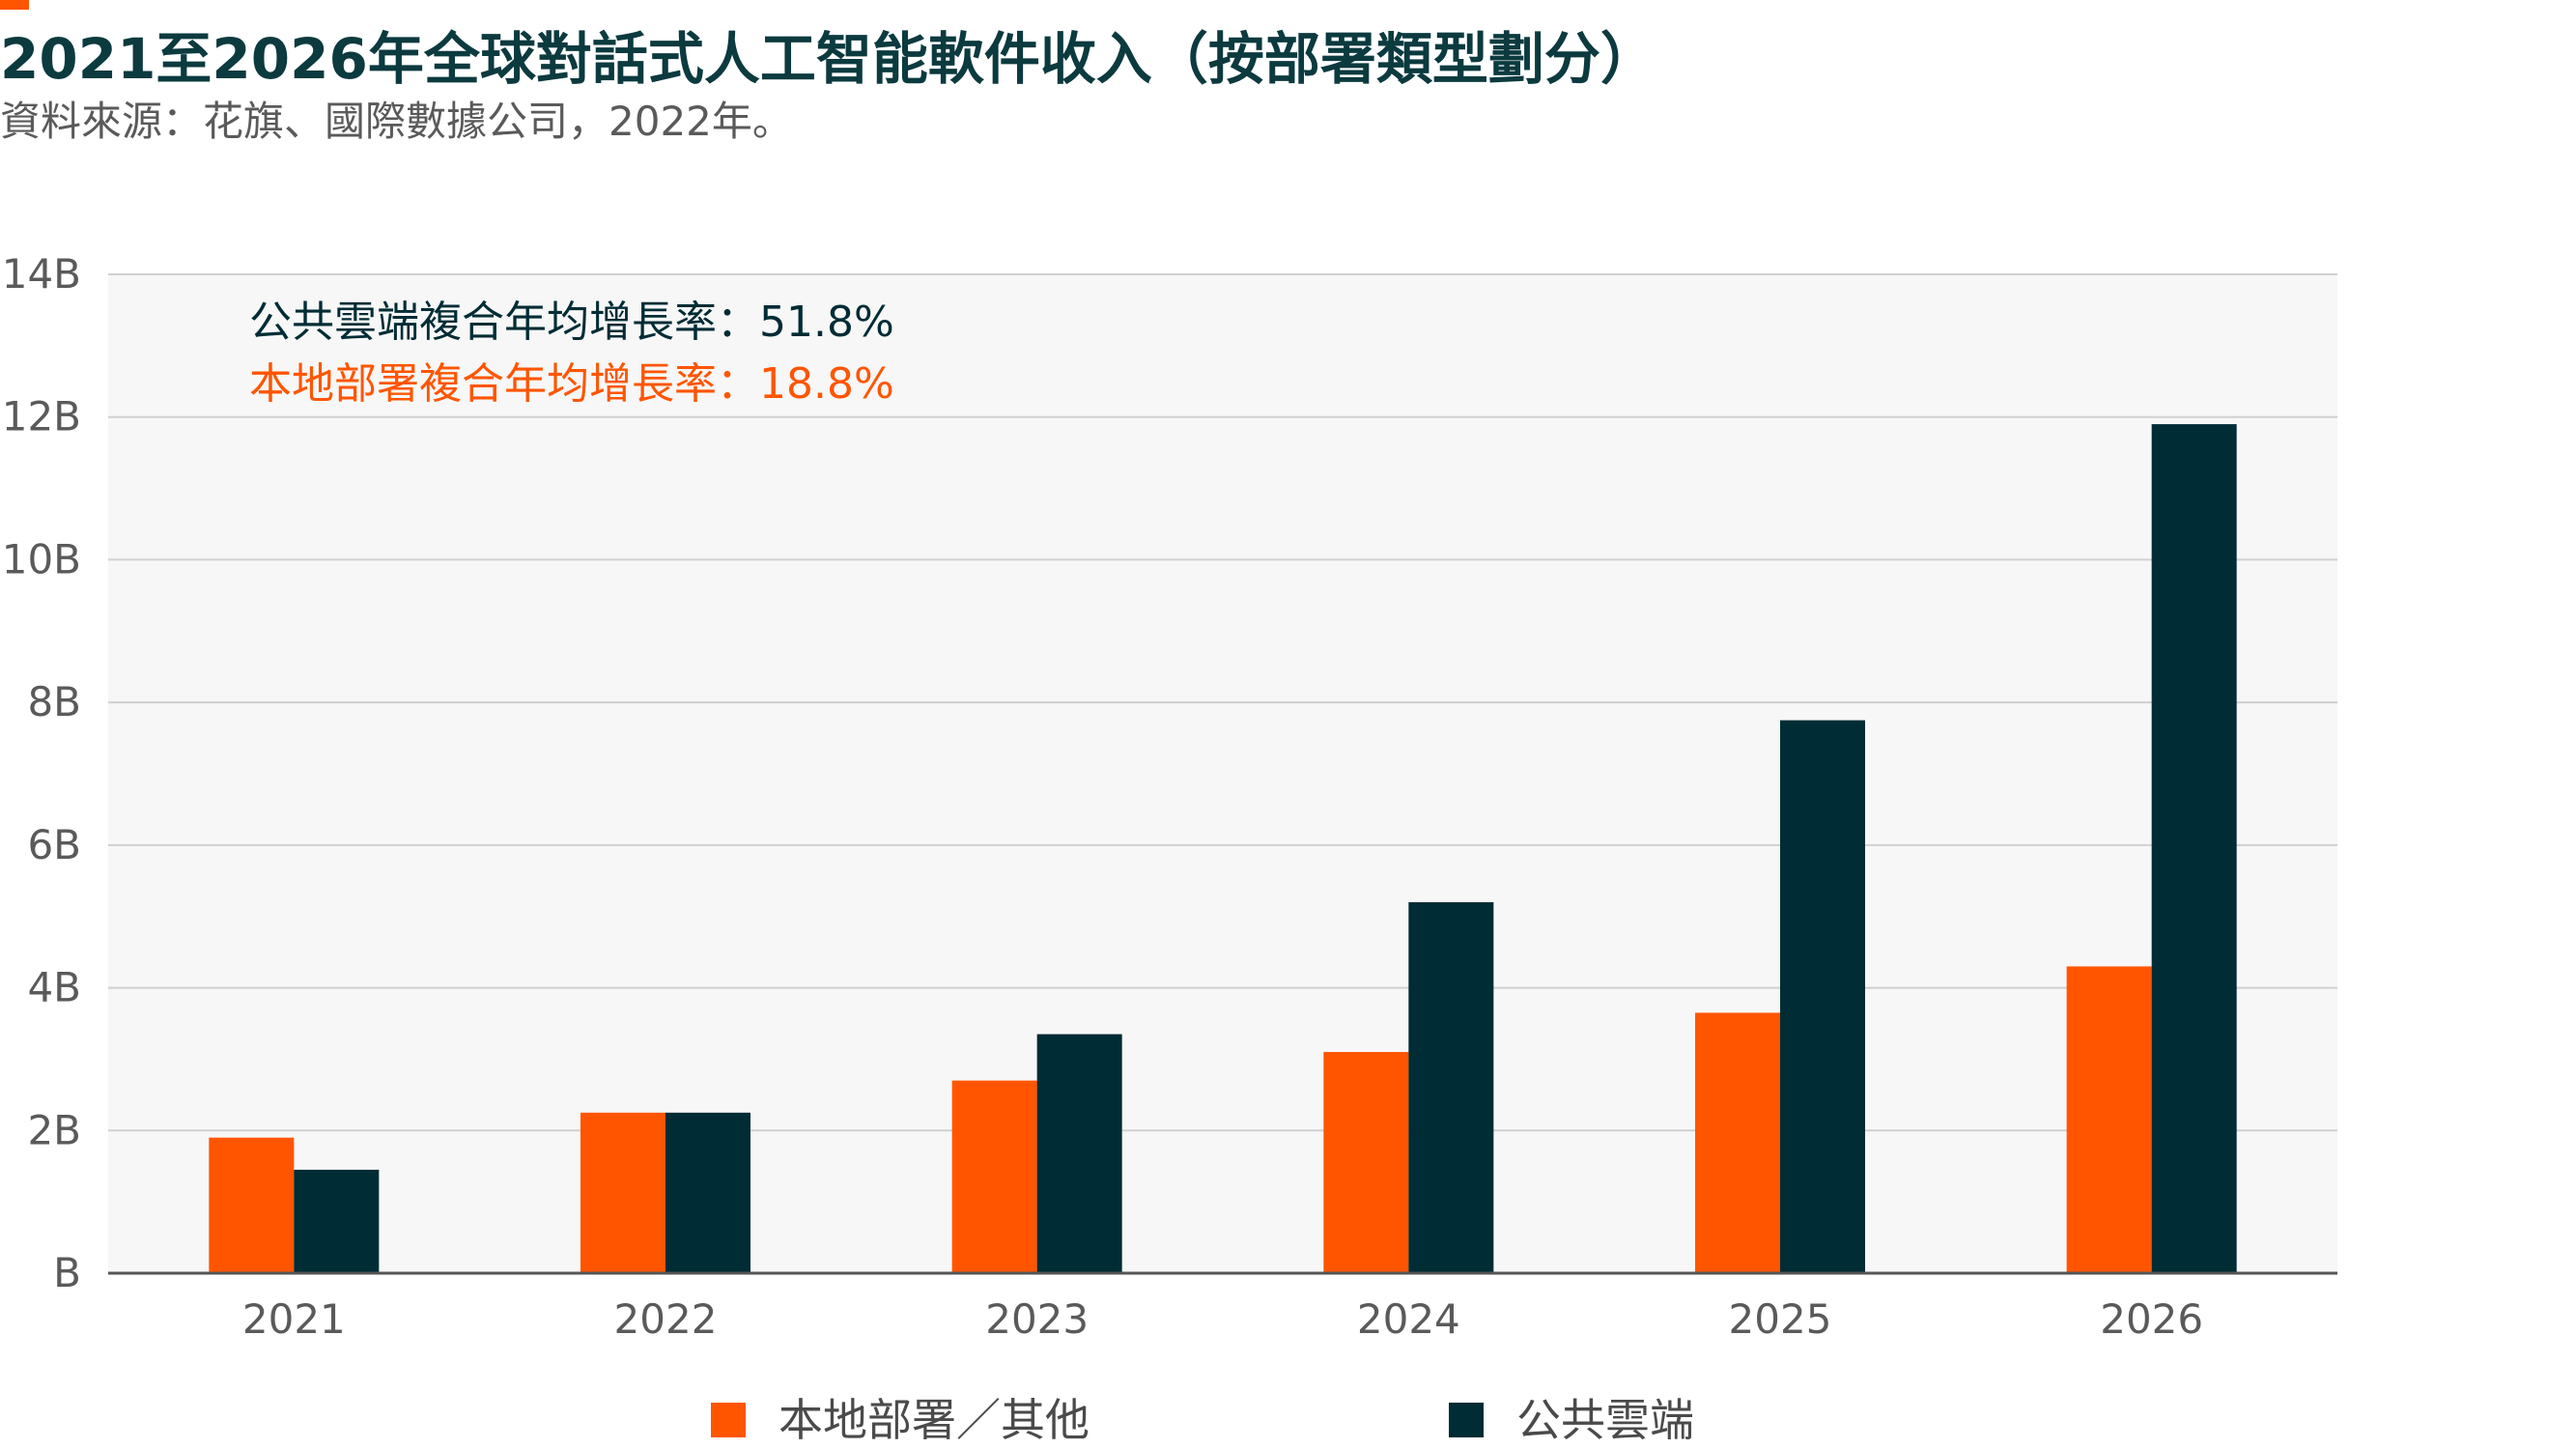 This screenshot has width=2576, height=1449. What do you see at coordinates (1202, 1420) in the screenshot?
I see `legend: 本地部署／其他 公共雲端` at bounding box center [1202, 1420].